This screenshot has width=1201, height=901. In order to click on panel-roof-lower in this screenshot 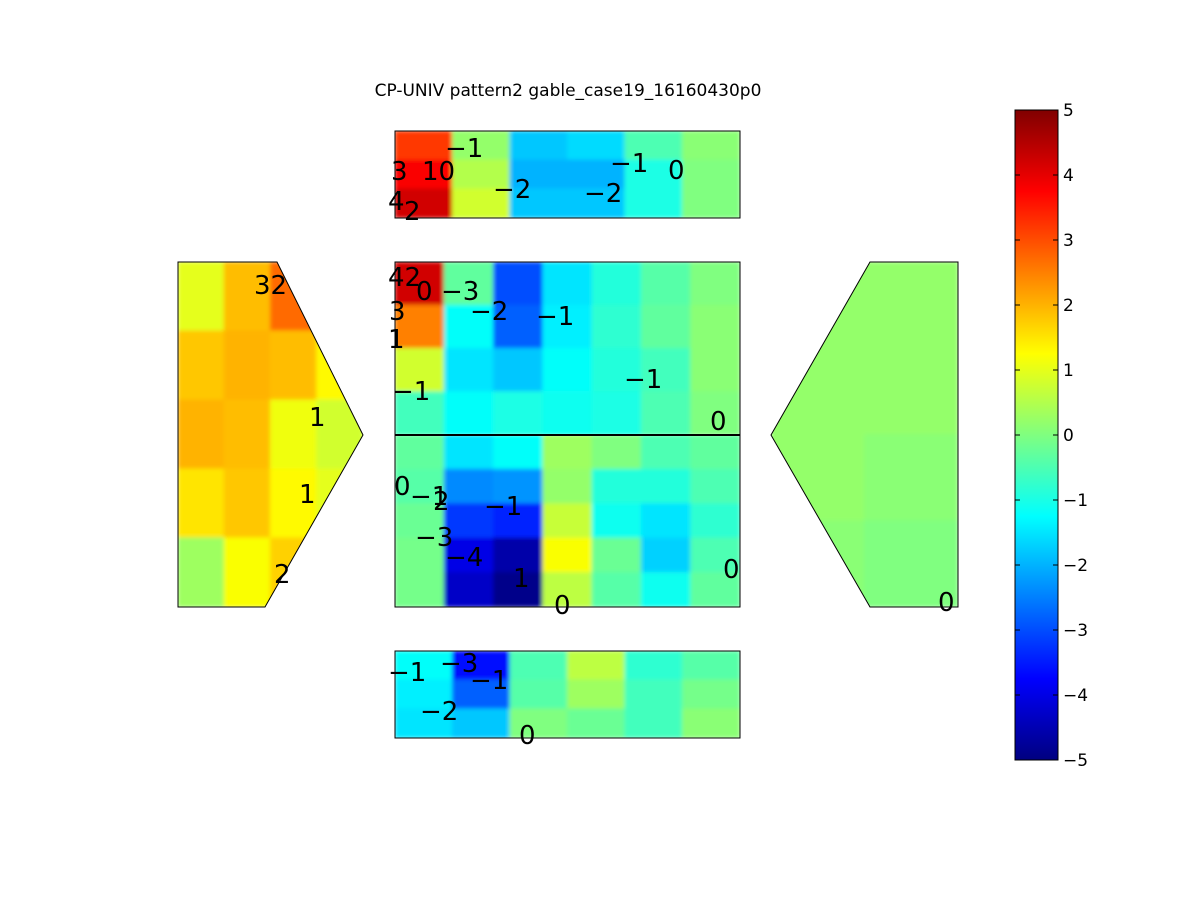, I will do `click(567, 521)`.